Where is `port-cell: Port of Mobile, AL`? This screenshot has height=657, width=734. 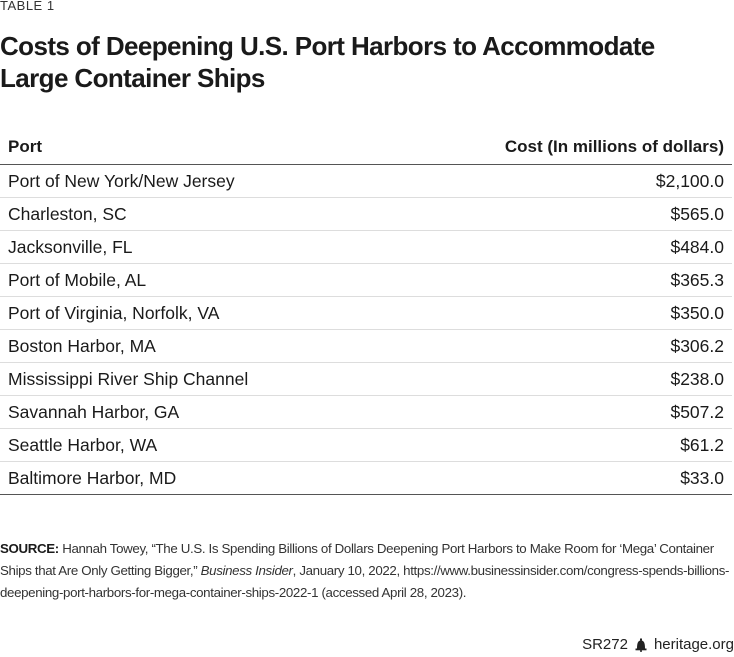 port-cell: Port of Mobile, AL is located at coordinates (191, 280).